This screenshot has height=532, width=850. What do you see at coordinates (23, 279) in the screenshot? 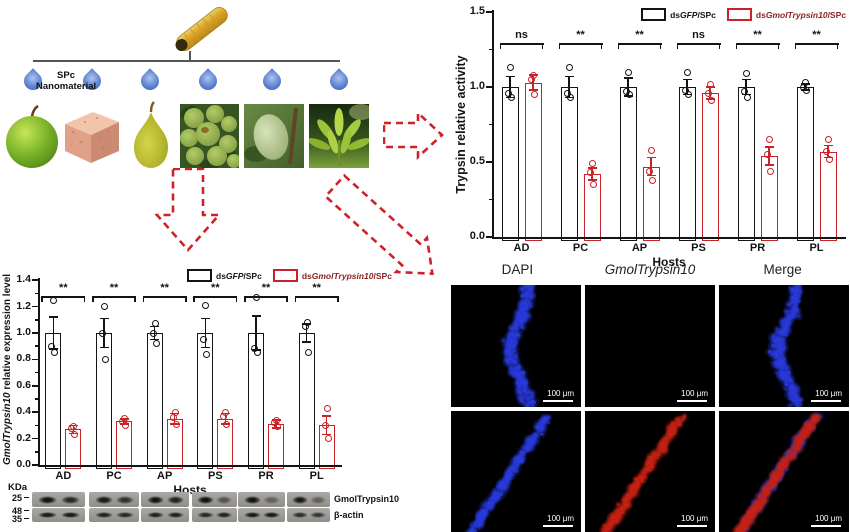
I see `y-tick-label: 1.4` at bounding box center [23, 279].